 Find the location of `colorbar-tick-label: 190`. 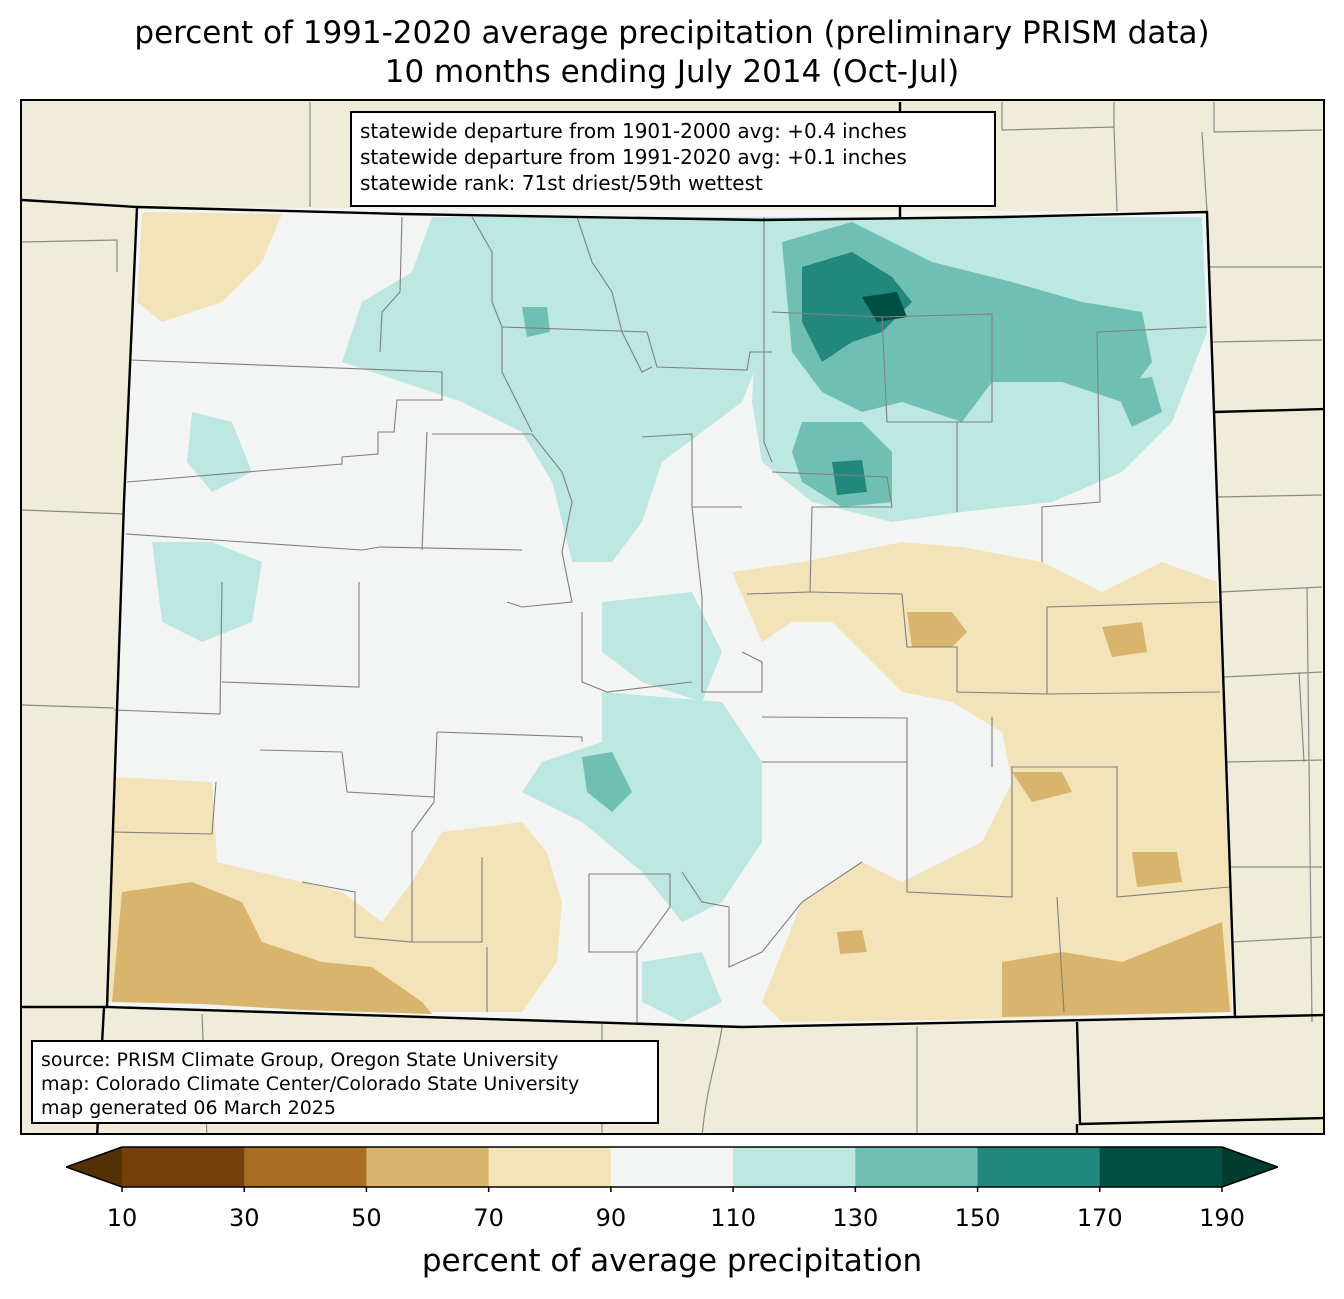

colorbar-tick-label: 190 is located at coordinates (1222, 1218).